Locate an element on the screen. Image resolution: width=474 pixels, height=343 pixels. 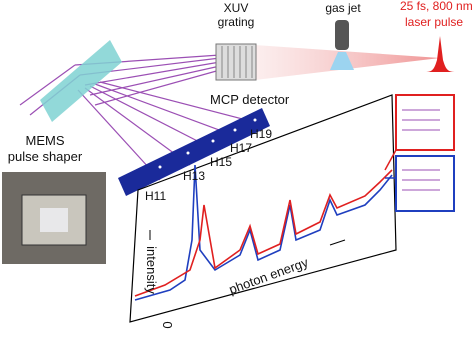
harmonic-label: H13 is located at coordinates (194, 176).